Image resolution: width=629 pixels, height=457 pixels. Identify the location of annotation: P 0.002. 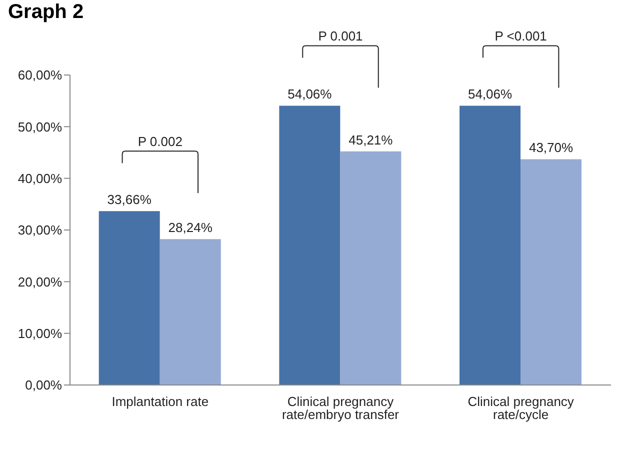
(160, 142).